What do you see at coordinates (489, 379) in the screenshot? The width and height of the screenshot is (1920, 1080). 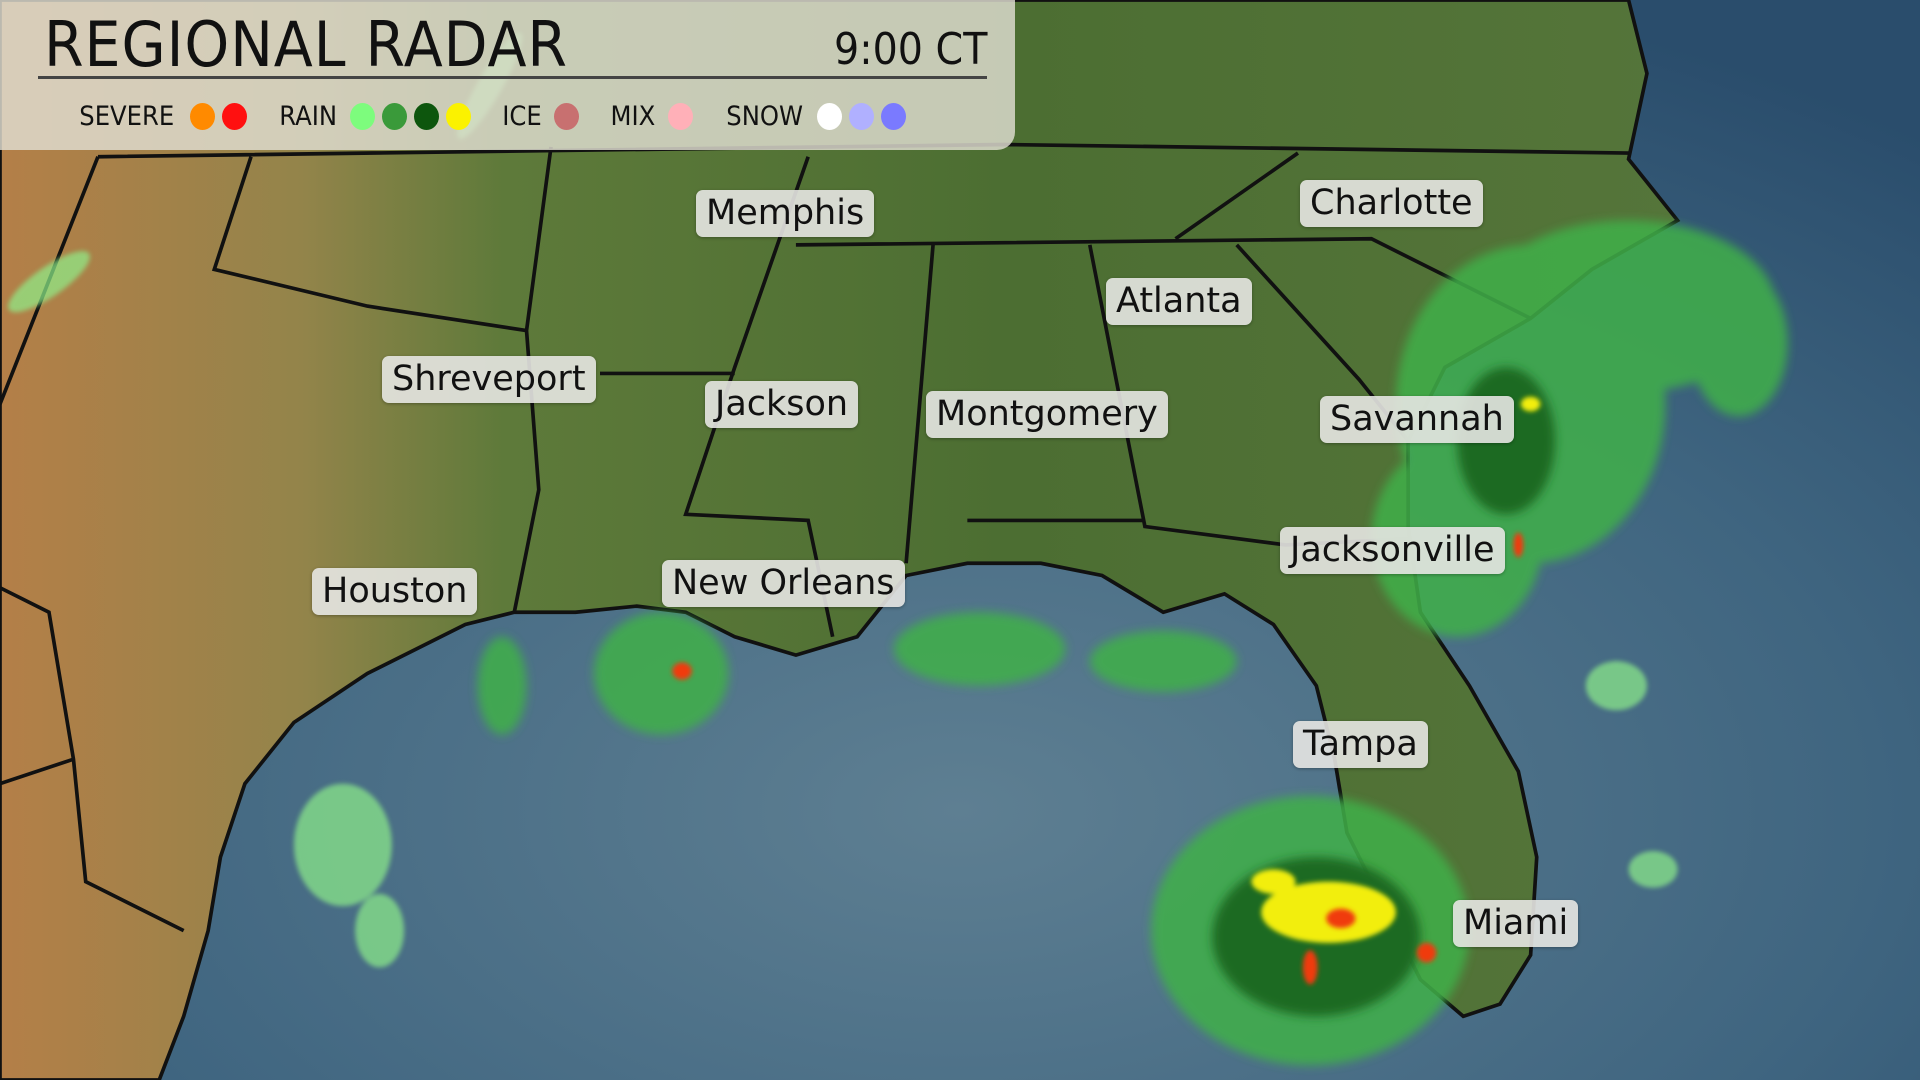 I see `city-label-shreveport: Shreveport` at bounding box center [489, 379].